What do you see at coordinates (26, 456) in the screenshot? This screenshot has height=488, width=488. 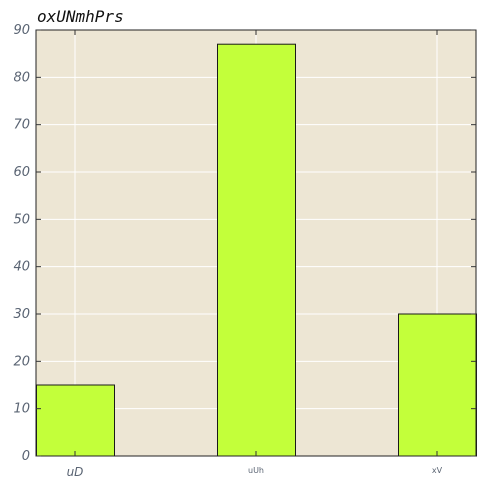 I see `y-tick-label: 0` at bounding box center [26, 456].